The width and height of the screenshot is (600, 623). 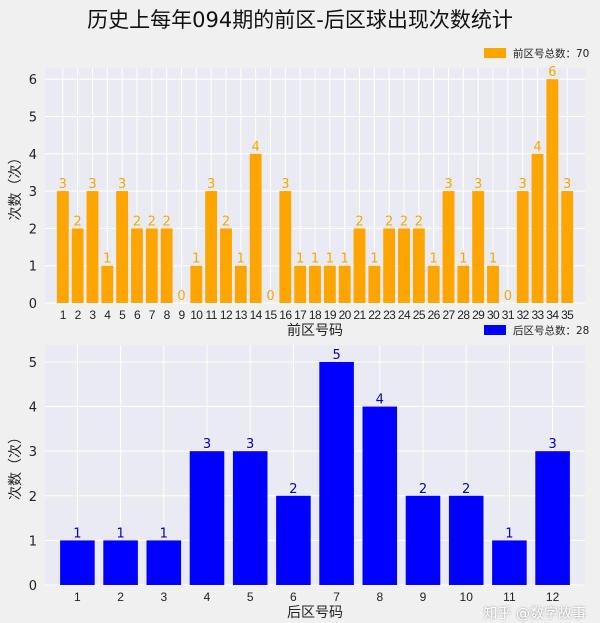 I want to click on x-tick-label: 21, so click(x=359, y=315).